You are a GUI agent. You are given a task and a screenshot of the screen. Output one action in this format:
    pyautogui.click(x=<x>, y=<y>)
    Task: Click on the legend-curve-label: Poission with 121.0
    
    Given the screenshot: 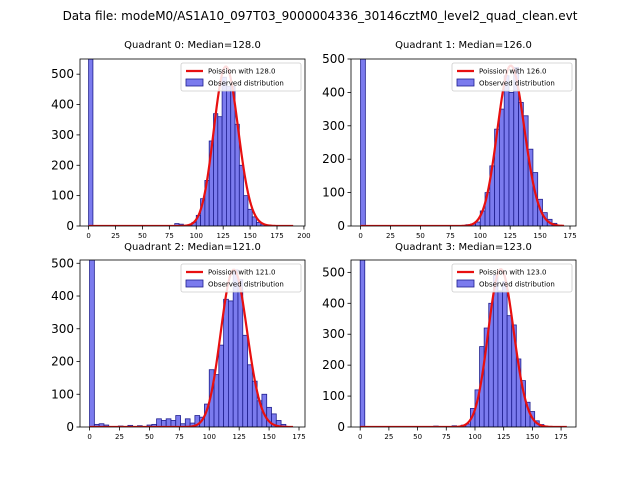 What is the action you would take?
    pyautogui.click(x=242, y=273)
    